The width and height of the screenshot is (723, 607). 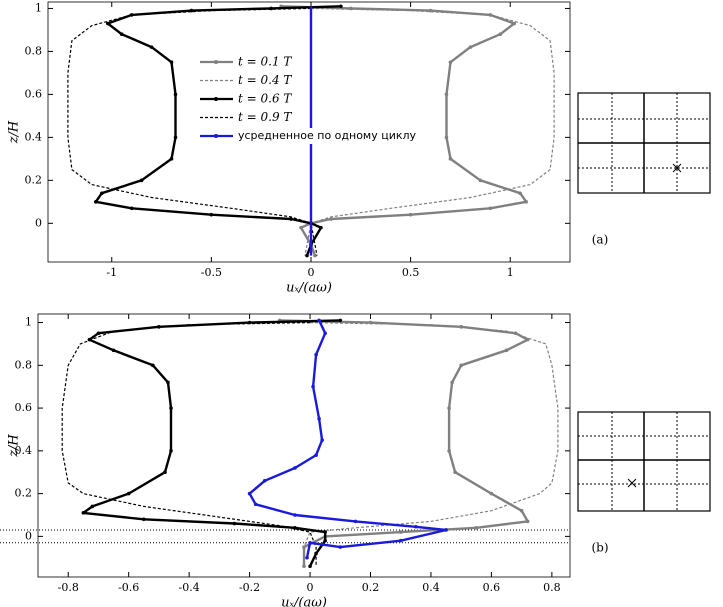 I want to click on schematic-a, so click(x=644, y=143).